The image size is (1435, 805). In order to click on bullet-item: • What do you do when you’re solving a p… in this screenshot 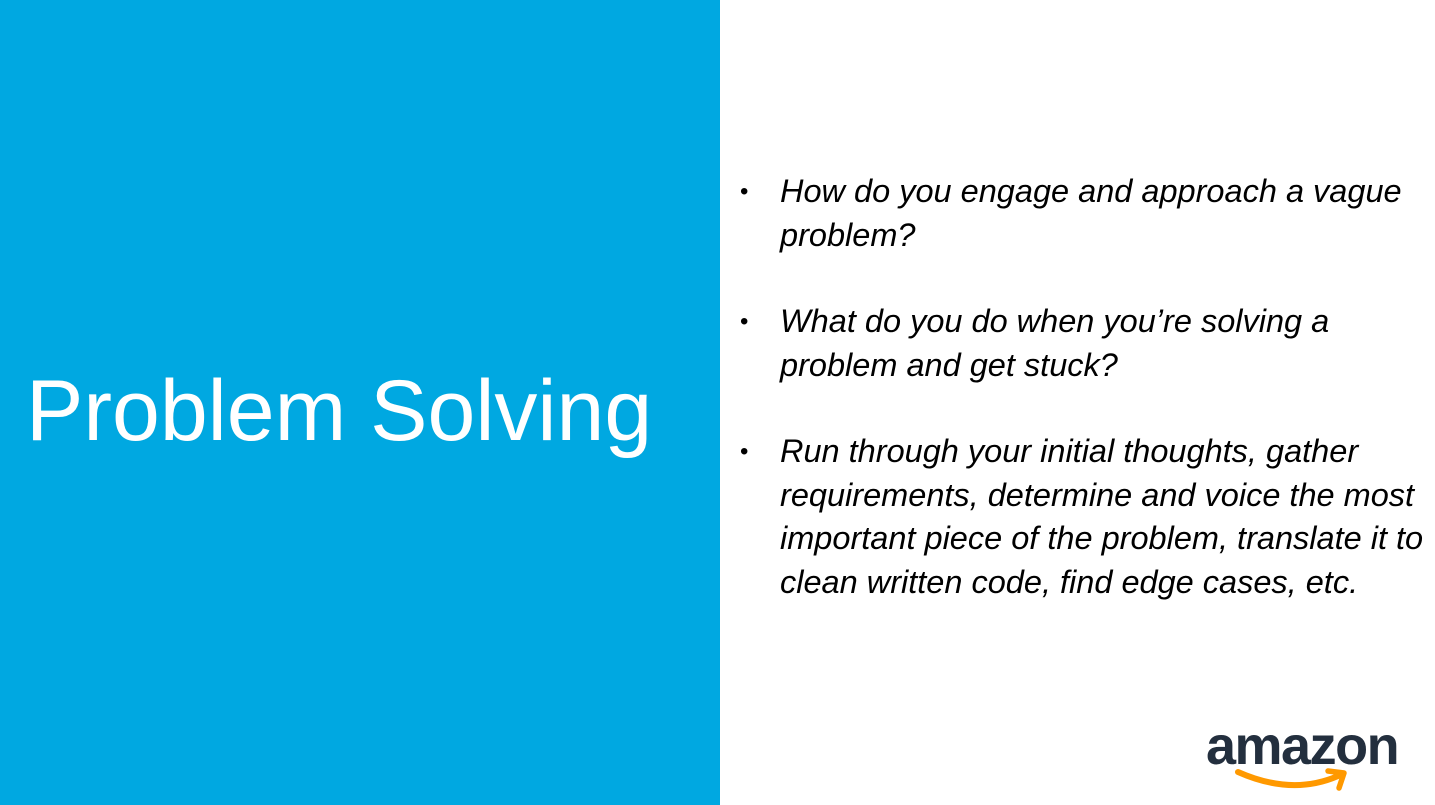, I will do `click(1085, 343)`.